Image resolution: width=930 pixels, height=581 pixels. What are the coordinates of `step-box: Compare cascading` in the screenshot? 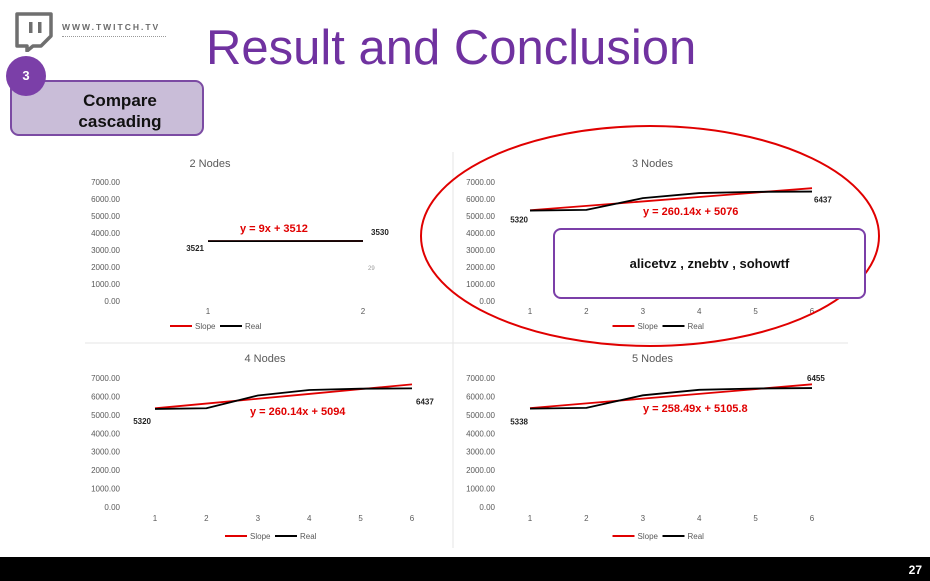 It's located at (107, 108).